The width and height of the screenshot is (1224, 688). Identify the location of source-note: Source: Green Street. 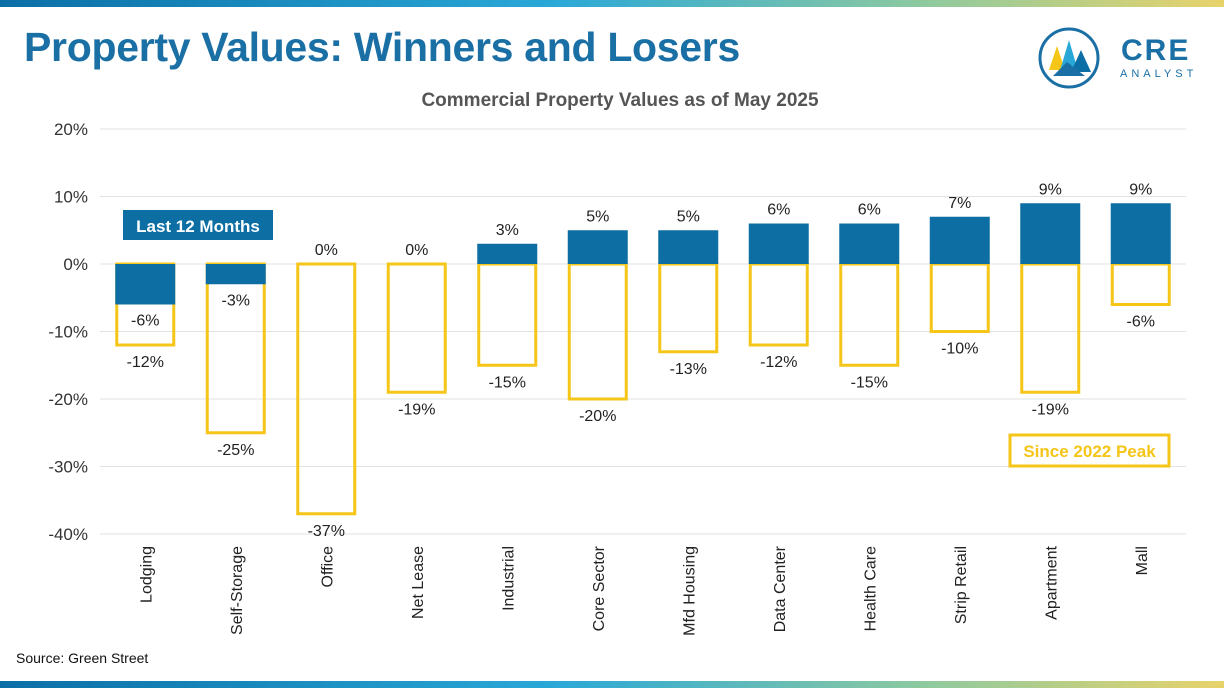
(82, 658).